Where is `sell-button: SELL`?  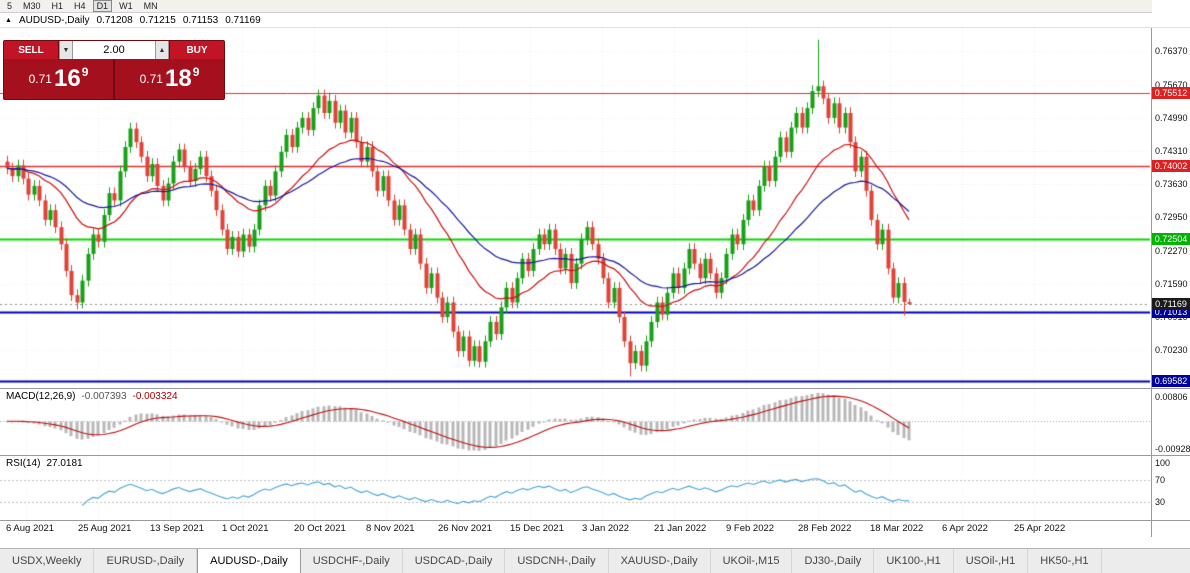
sell-button: SELL is located at coordinates (31, 50).